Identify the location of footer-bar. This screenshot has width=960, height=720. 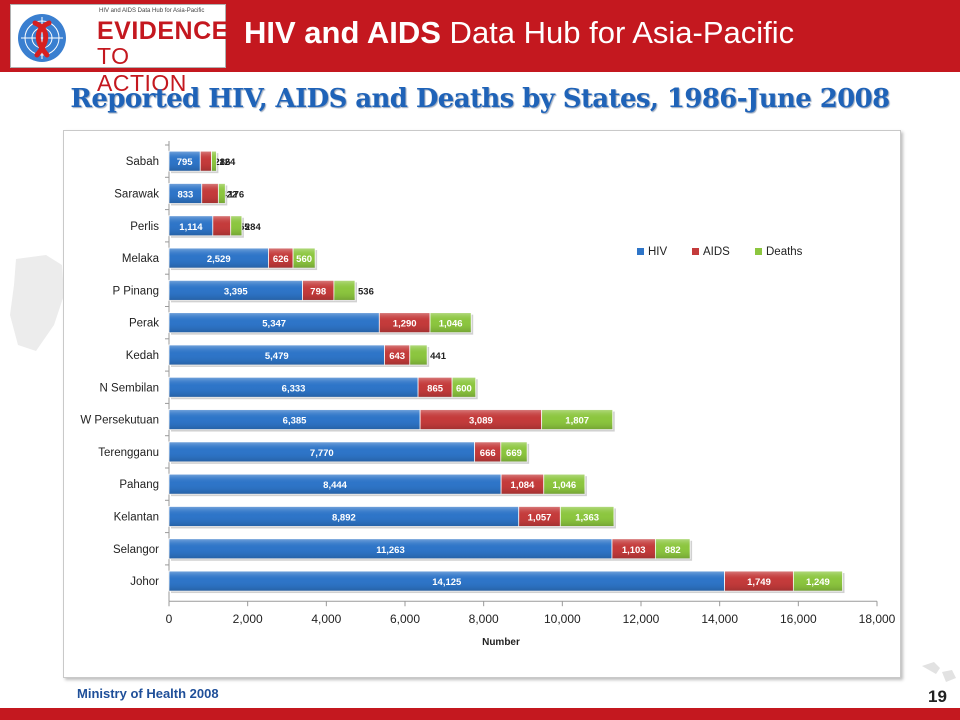
(480, 714).